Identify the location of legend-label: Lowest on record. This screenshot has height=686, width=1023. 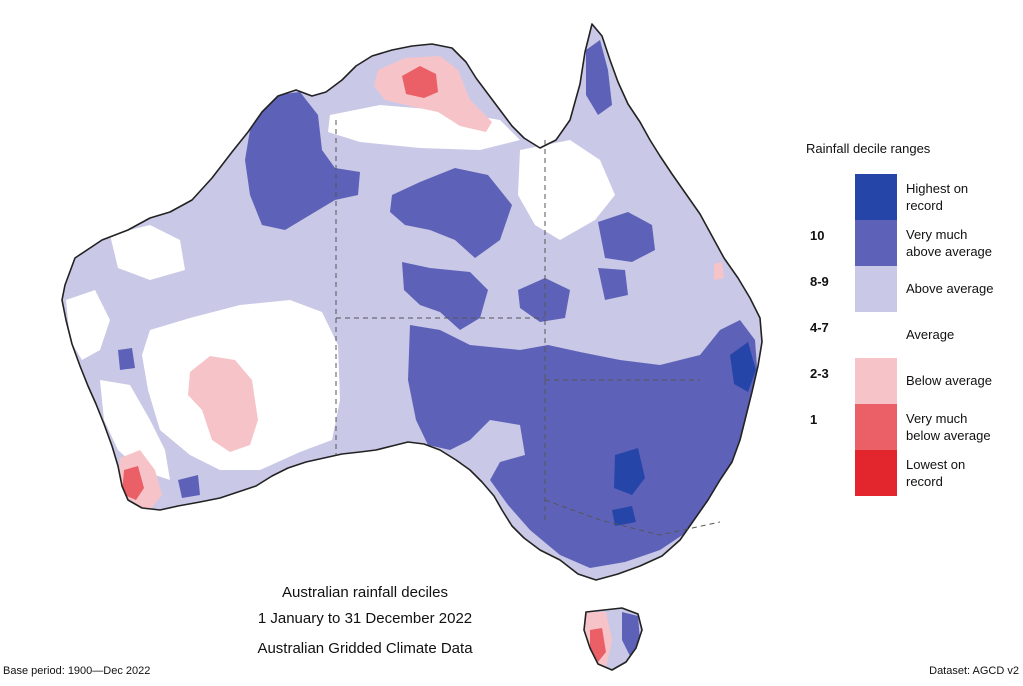
(935, 473).